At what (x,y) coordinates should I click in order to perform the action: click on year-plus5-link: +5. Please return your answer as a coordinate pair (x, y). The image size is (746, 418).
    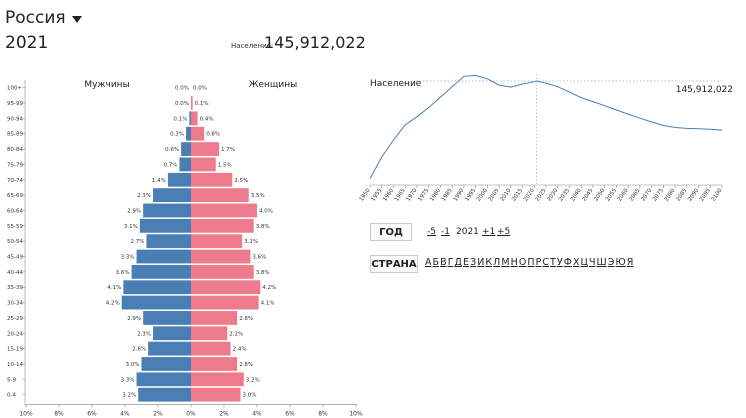
    Looking at the image, I should click on (504, 232).